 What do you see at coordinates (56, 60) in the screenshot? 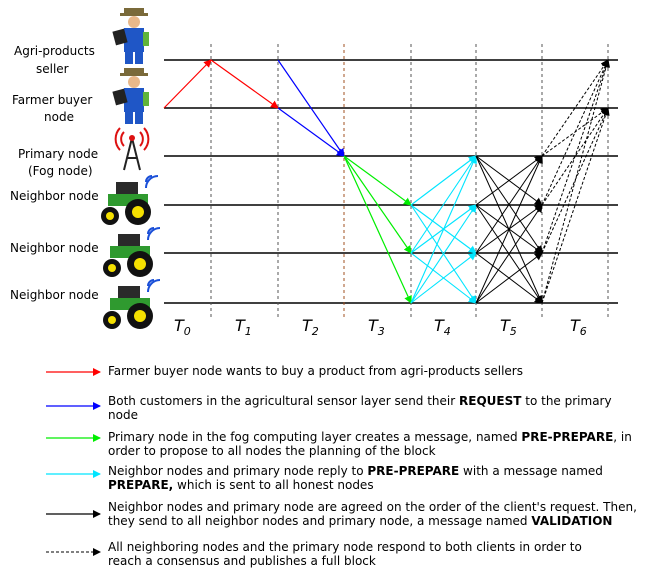
I see `seller-label: Agri-products seller` at bounding box center [56, 60].